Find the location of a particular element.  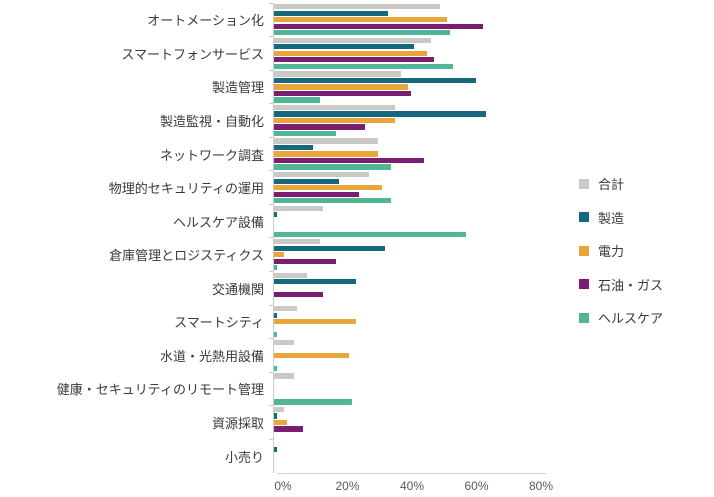

category-label: 製造管理 is located at coordinates (237, 88).